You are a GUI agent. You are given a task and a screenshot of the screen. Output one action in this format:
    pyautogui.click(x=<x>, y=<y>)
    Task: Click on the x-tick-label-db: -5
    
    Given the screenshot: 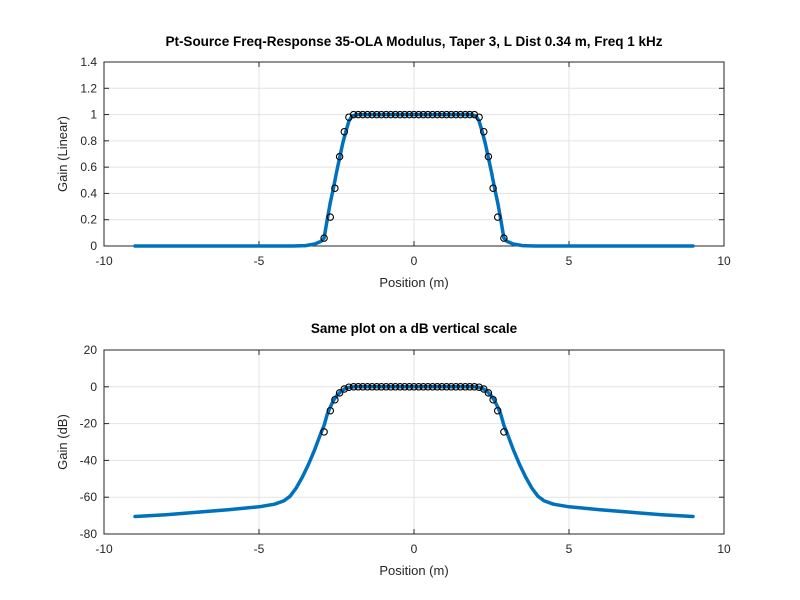 What is the action you would take?
    pyautogui.click(x=259, y=549)
    